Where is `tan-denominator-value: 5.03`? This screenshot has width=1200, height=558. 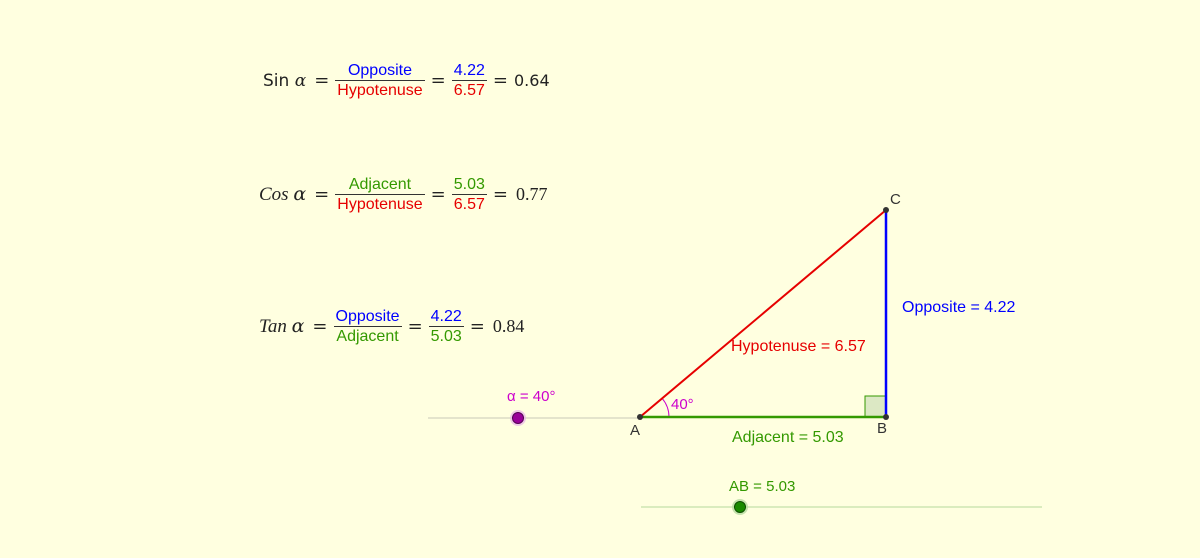 tan-denominator-value: 5.03 is located at coordinates (446, 336).